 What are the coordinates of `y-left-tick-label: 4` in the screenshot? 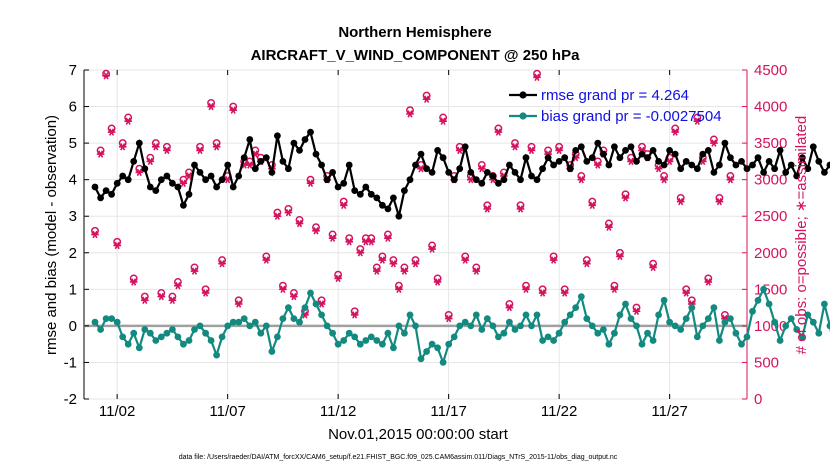 It's located at (73, 180).